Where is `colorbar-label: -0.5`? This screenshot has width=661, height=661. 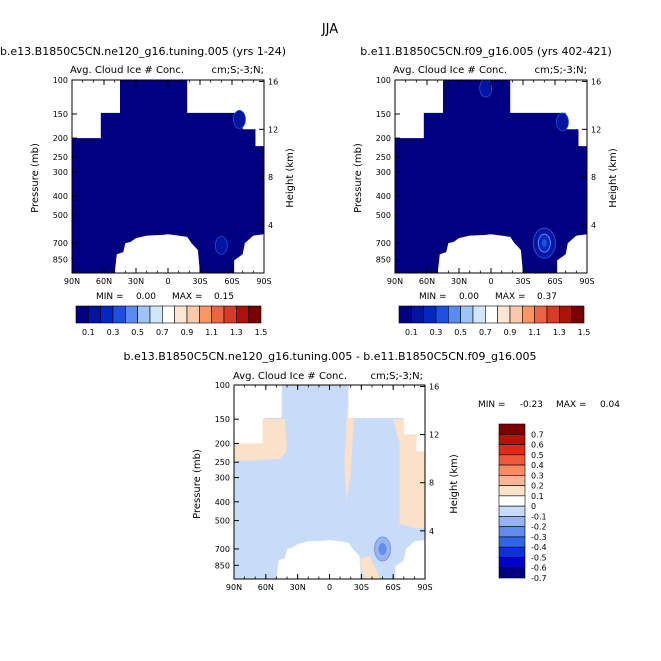
colorbar-label: -0.5 is located at coordinates (539, 557).